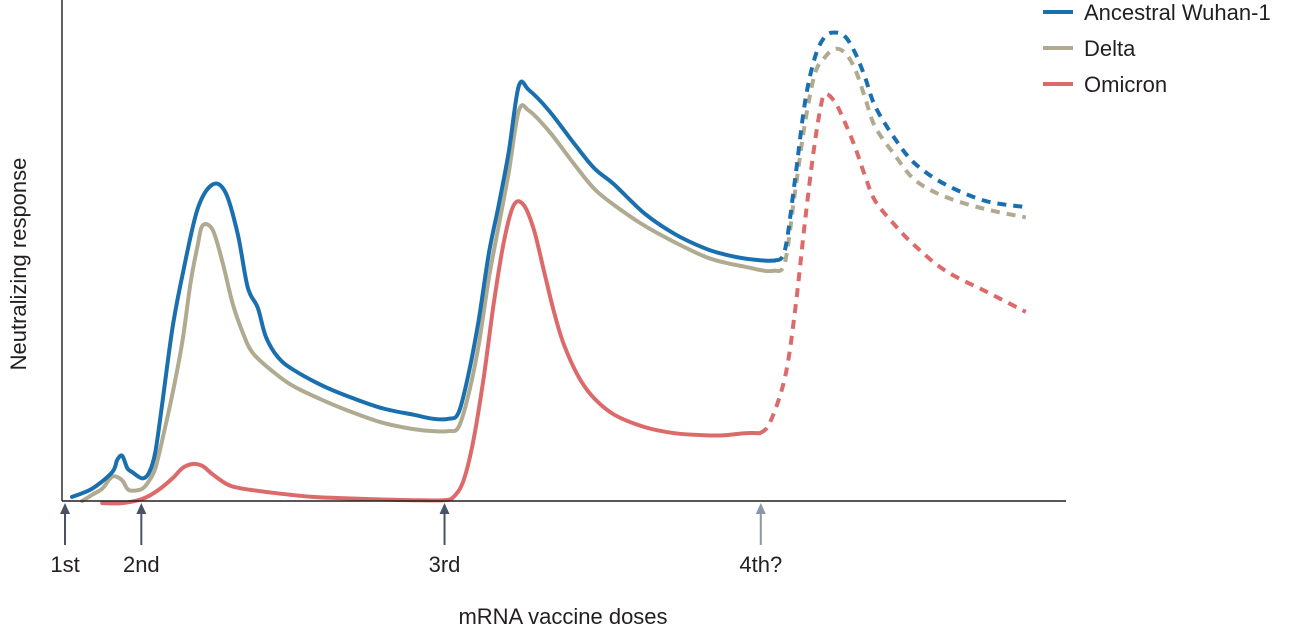 The image size is (1307, 627). What do you see at coordinates (1125, 84) in the screenshot?
I see `legend-label-omicron: Omicron` at bounding box center [1125, 84].